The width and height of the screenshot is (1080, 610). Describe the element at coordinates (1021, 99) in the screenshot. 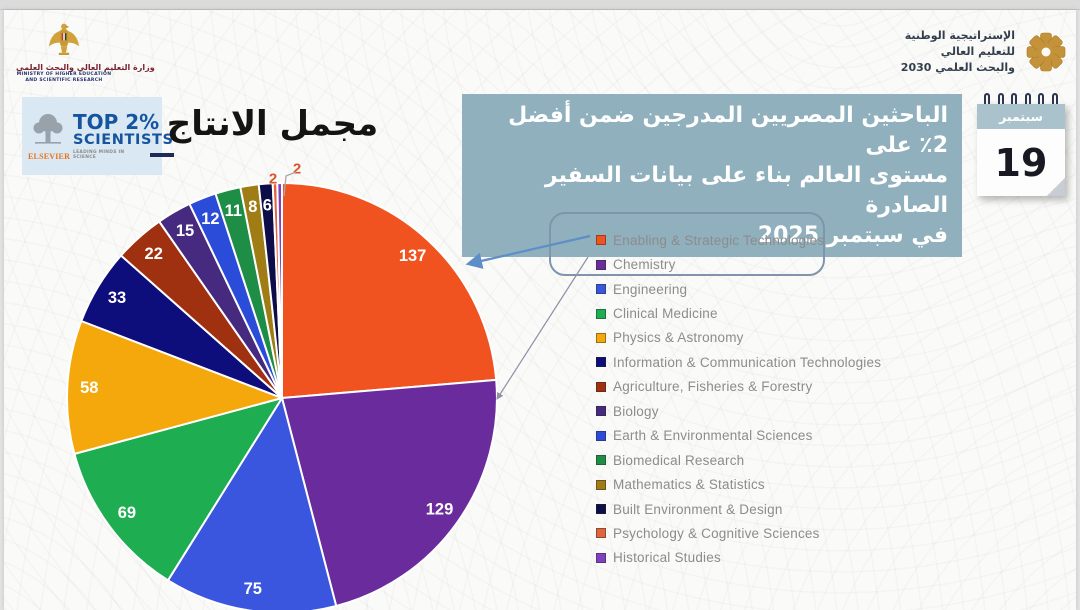

I see `calendar-spiral-rings-icon` at that location.